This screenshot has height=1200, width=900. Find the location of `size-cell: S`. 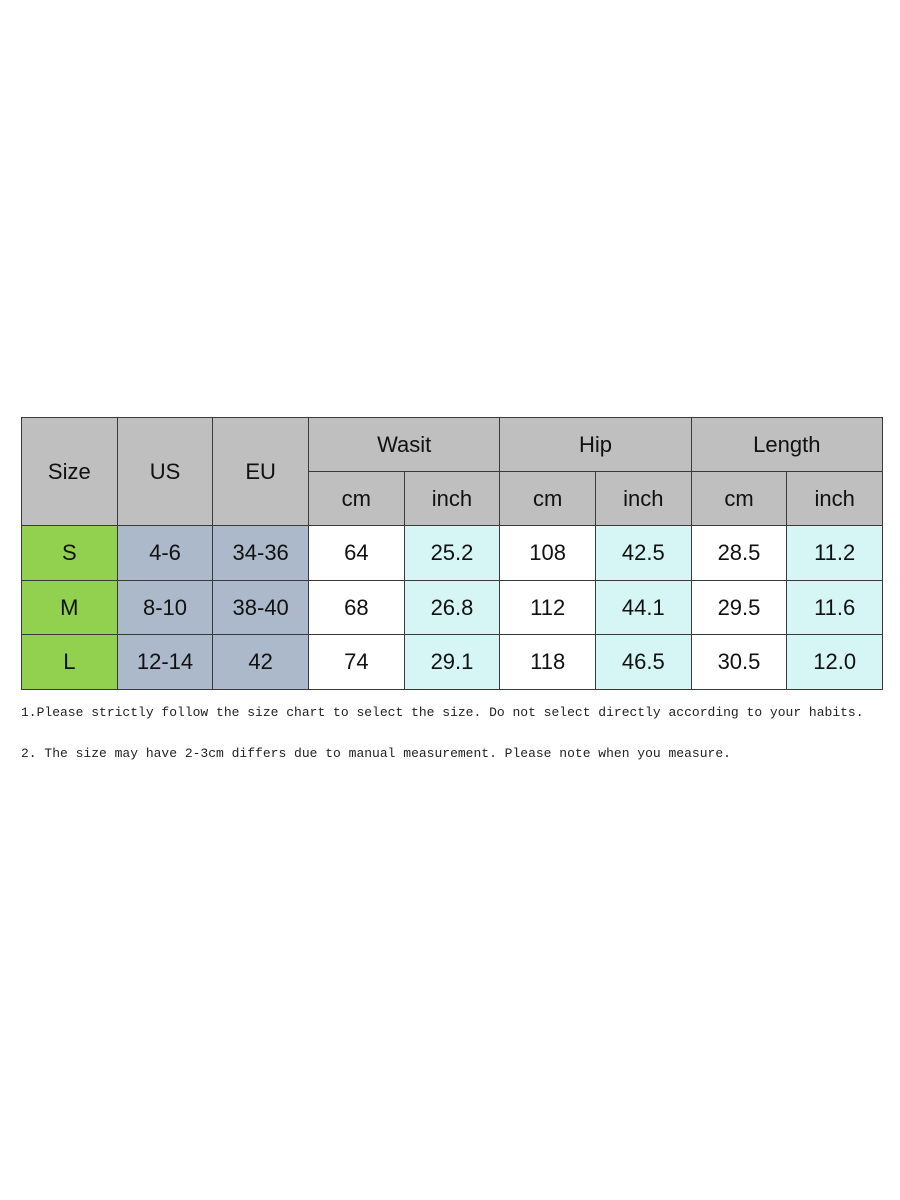

size-cell: S is located at coordinates (69, 553).